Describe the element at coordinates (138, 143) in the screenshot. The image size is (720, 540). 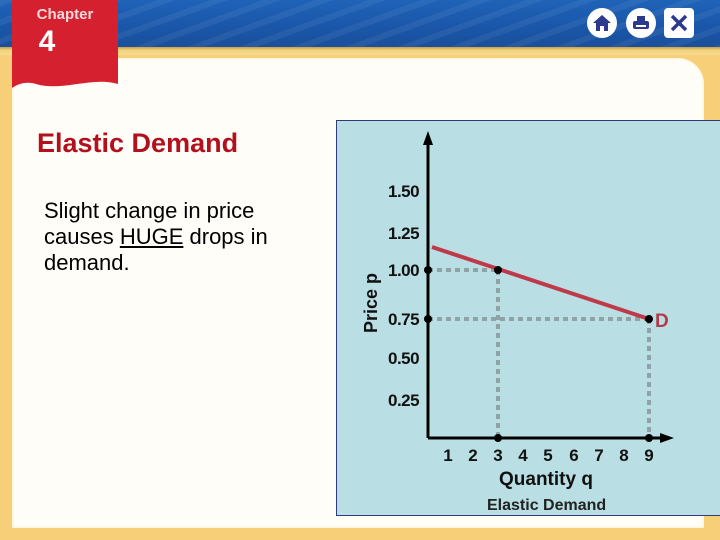
I see `slide-title: Elastic Demand` at that location.